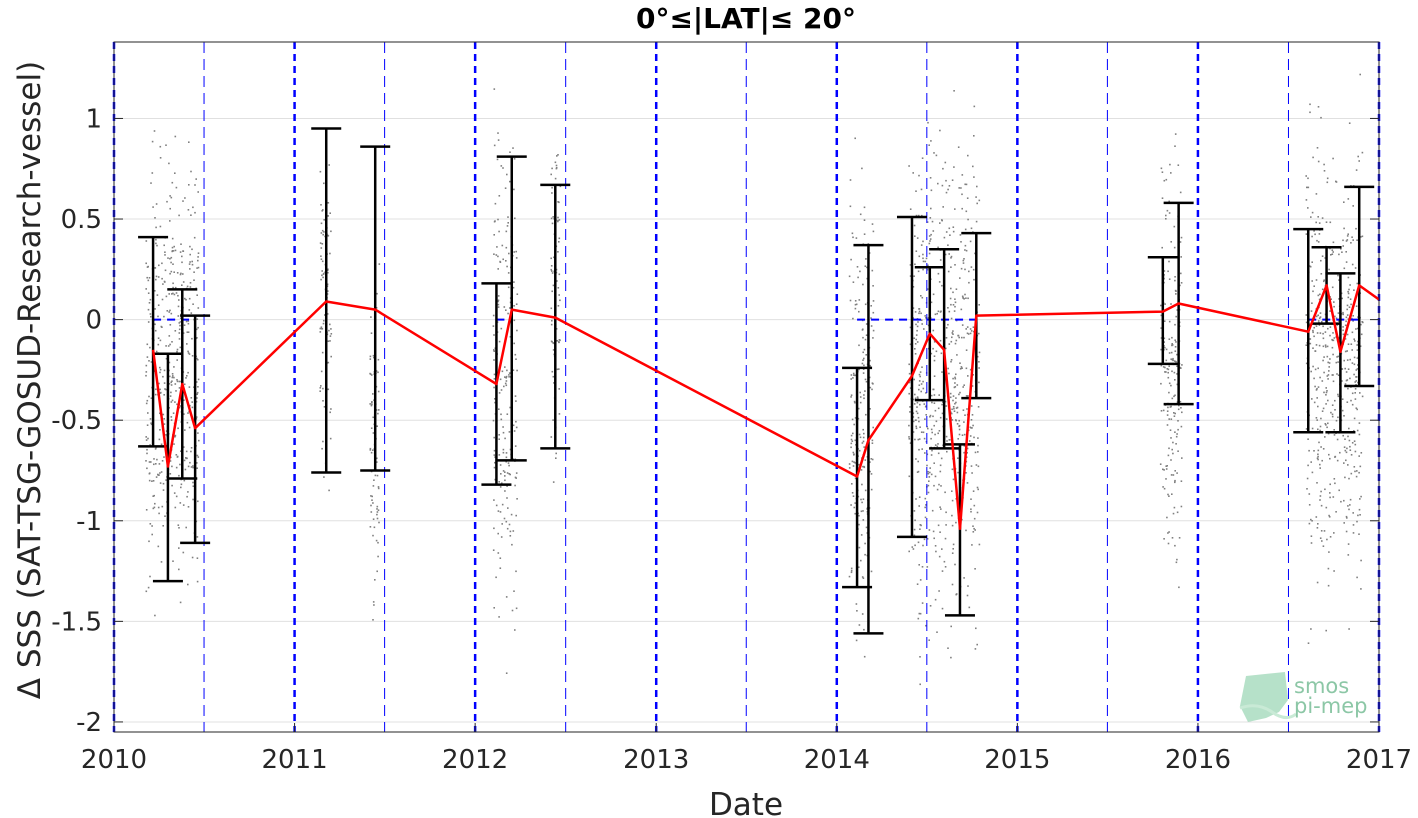  What do you see at coordinates (93, 119) in the screenshot?
I see `y-tick-label: 1` at bounding box center [93, 119].